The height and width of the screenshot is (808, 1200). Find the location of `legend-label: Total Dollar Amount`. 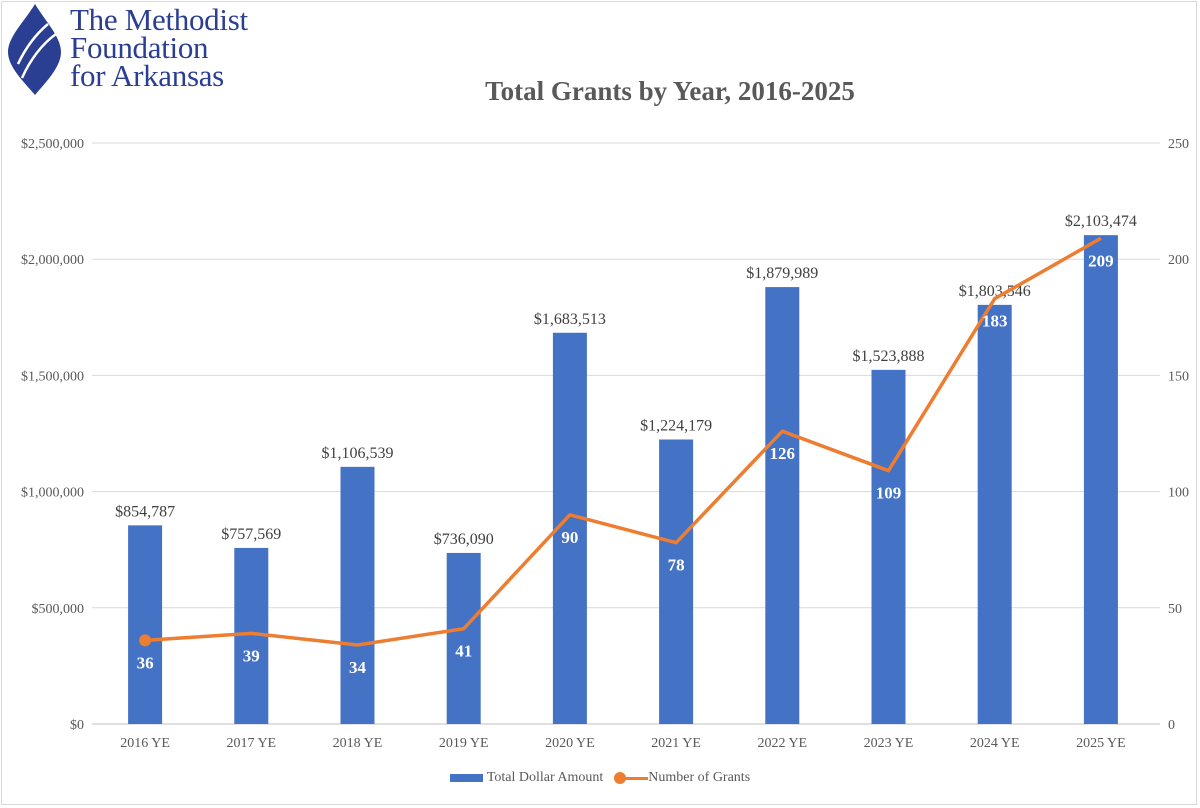

legend-label: Total Dollar Amount is located at coordinates (545, 777).